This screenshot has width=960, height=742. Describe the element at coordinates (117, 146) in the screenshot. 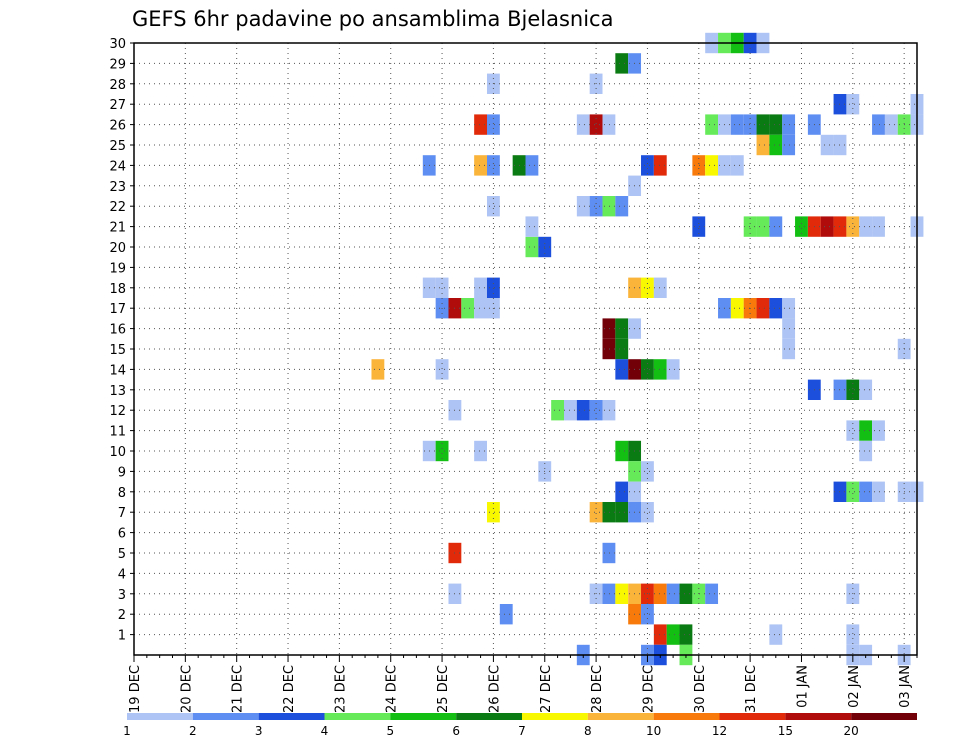

I see `y-tick-label: 25` at that location.